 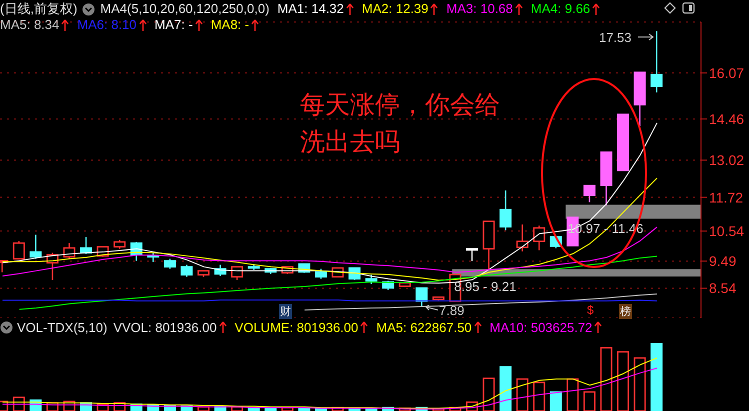 I want to click on y-tick-label: 10.54, so click(x=726, y=231).